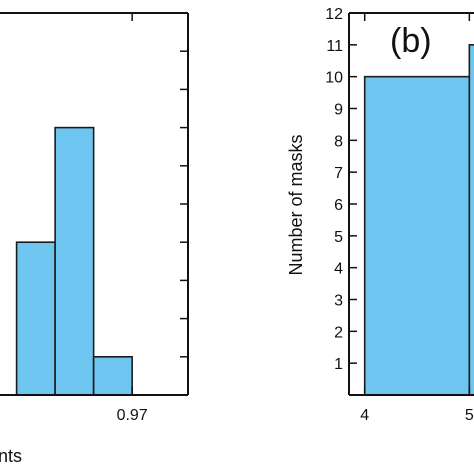 The image size is (474, 474). I want to click on y-tick-label-b-4: 4, so click(338, 269).